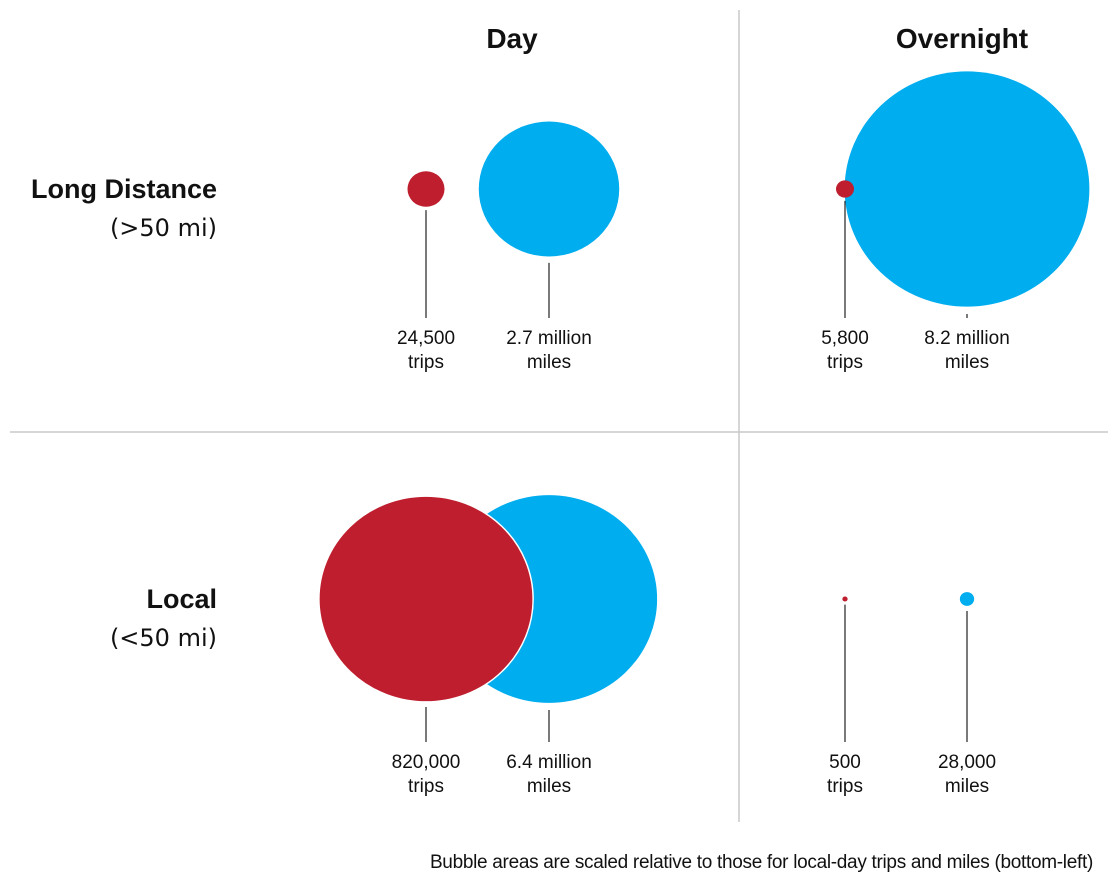 This screenshot has width=1111, height=883. Describe the element at coordinates (181, 599) in the screenshot. I see `row-title-local: Local` at that location.